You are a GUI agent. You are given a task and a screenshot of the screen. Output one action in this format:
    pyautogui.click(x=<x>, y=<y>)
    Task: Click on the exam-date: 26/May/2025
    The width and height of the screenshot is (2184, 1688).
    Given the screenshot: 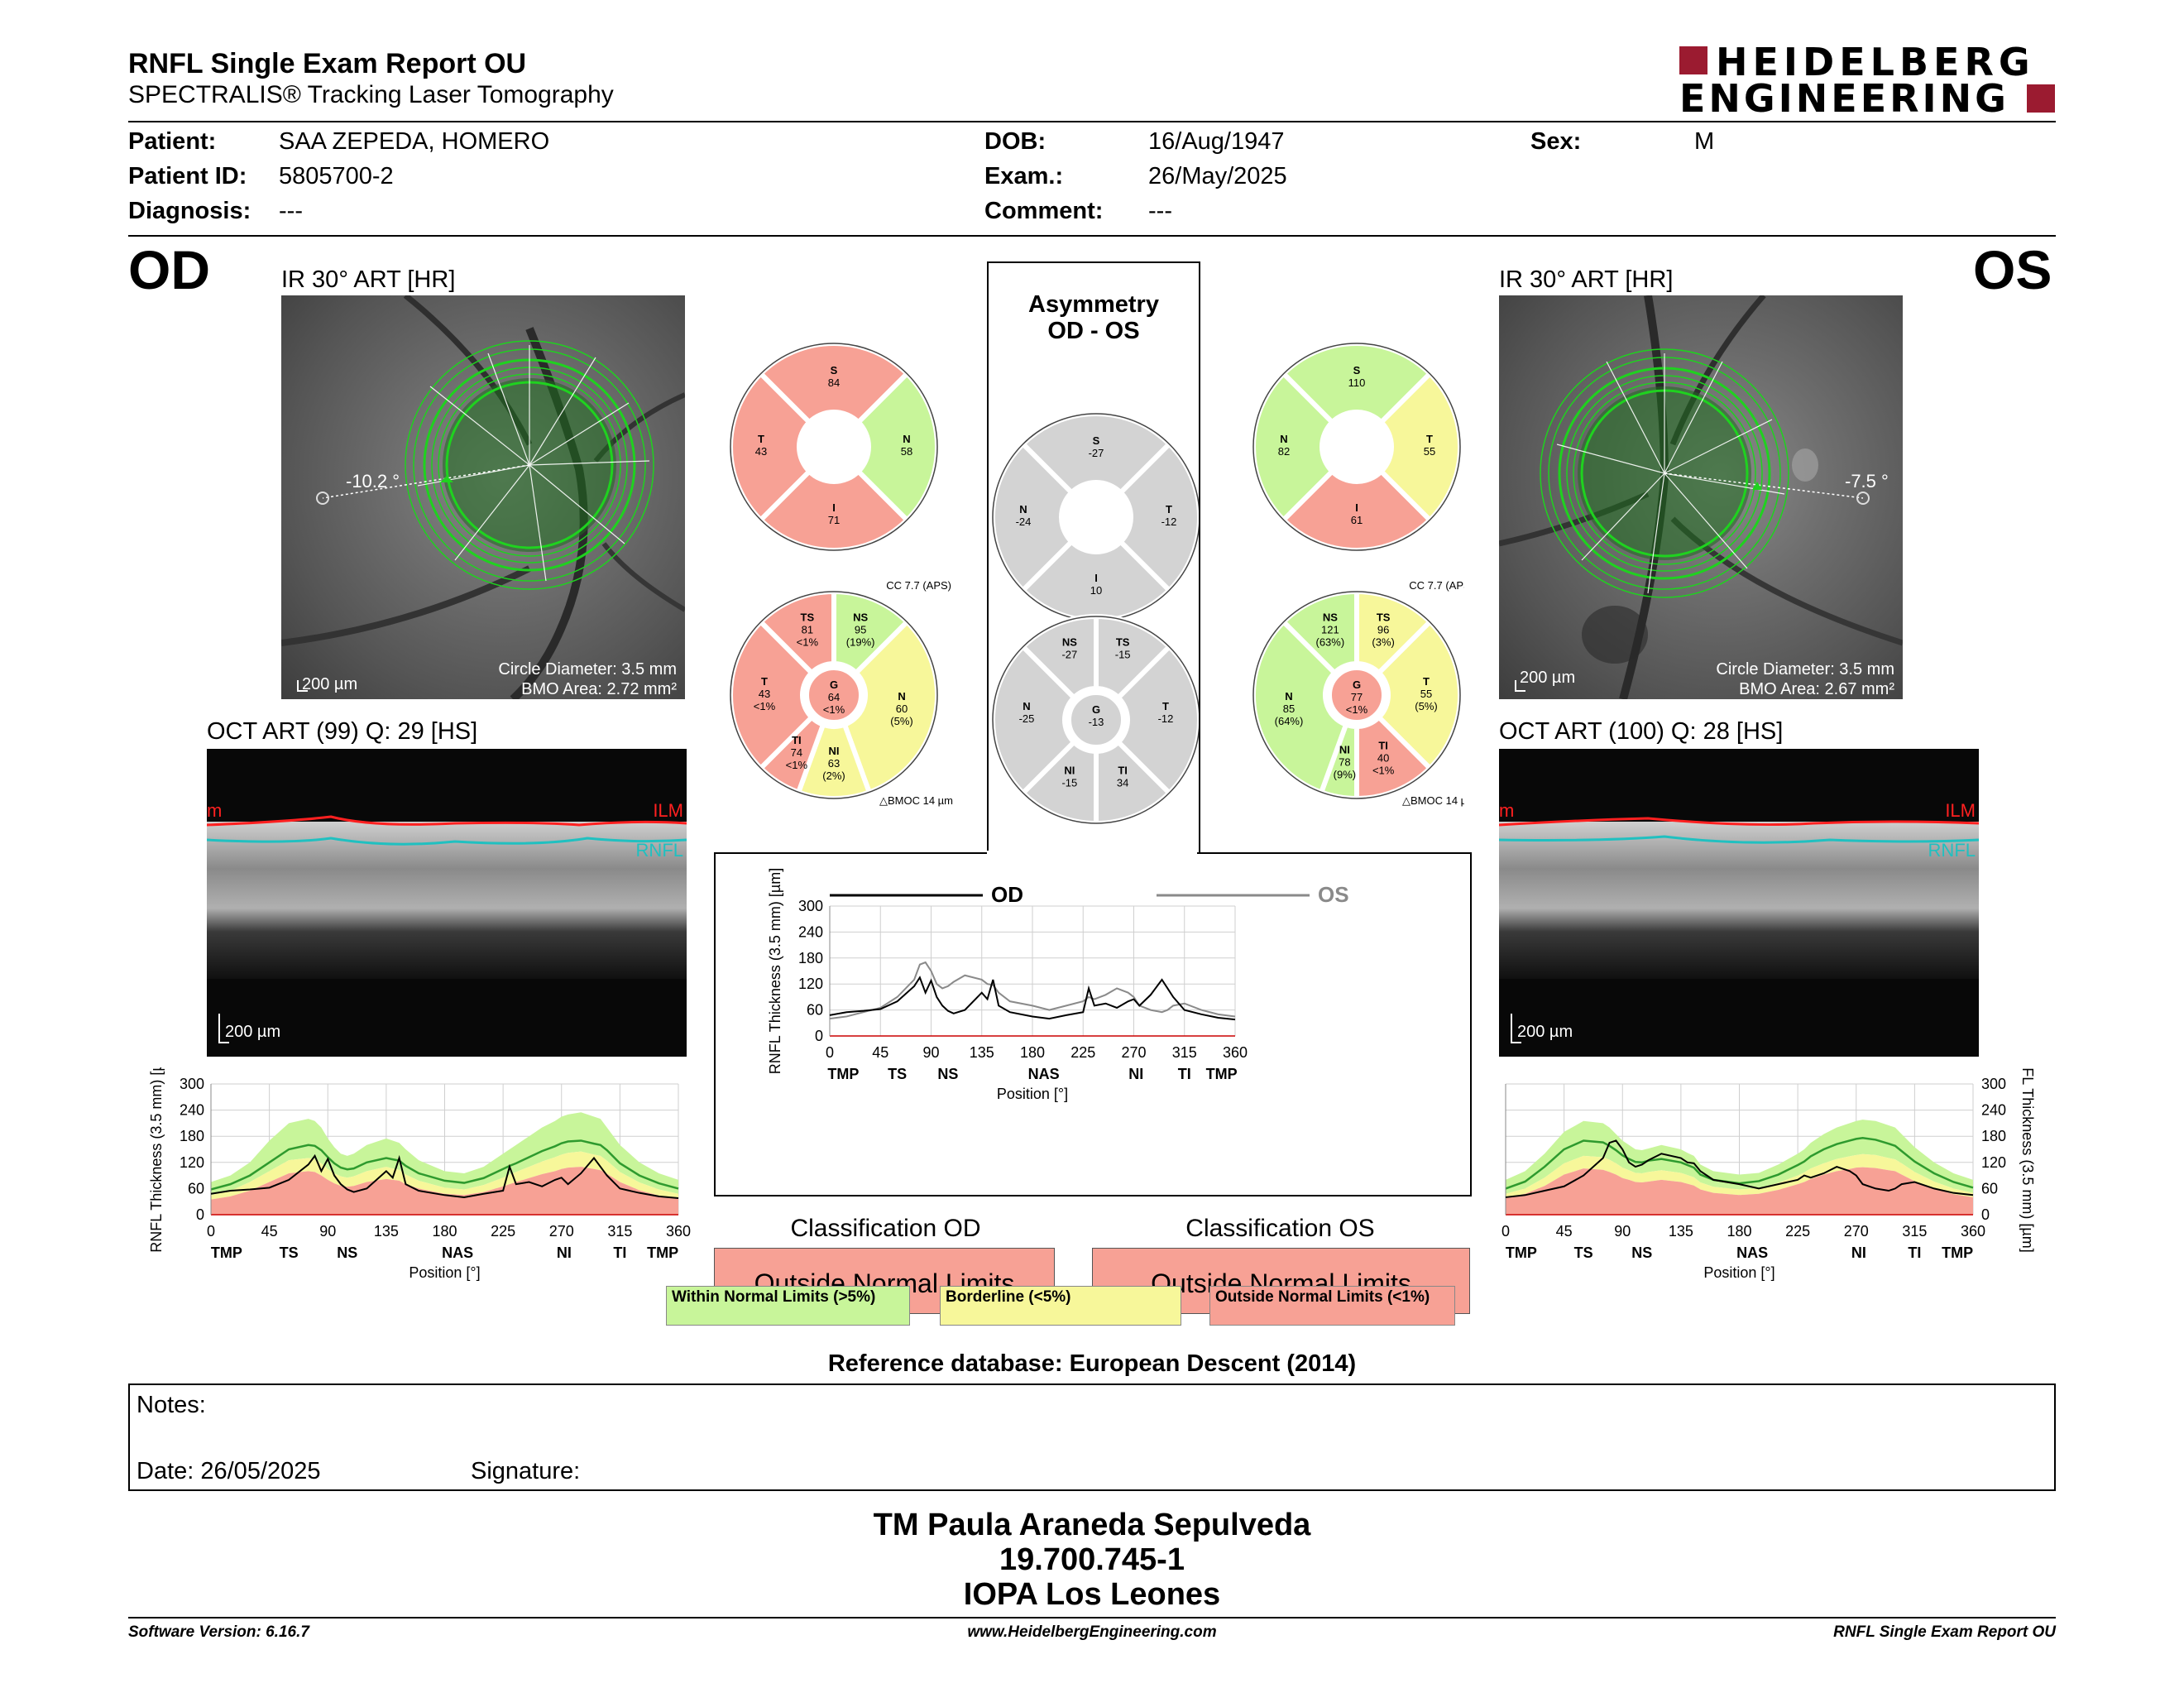 What is the action you would take?
    pyautogui.click(x=1217, y=176)
    